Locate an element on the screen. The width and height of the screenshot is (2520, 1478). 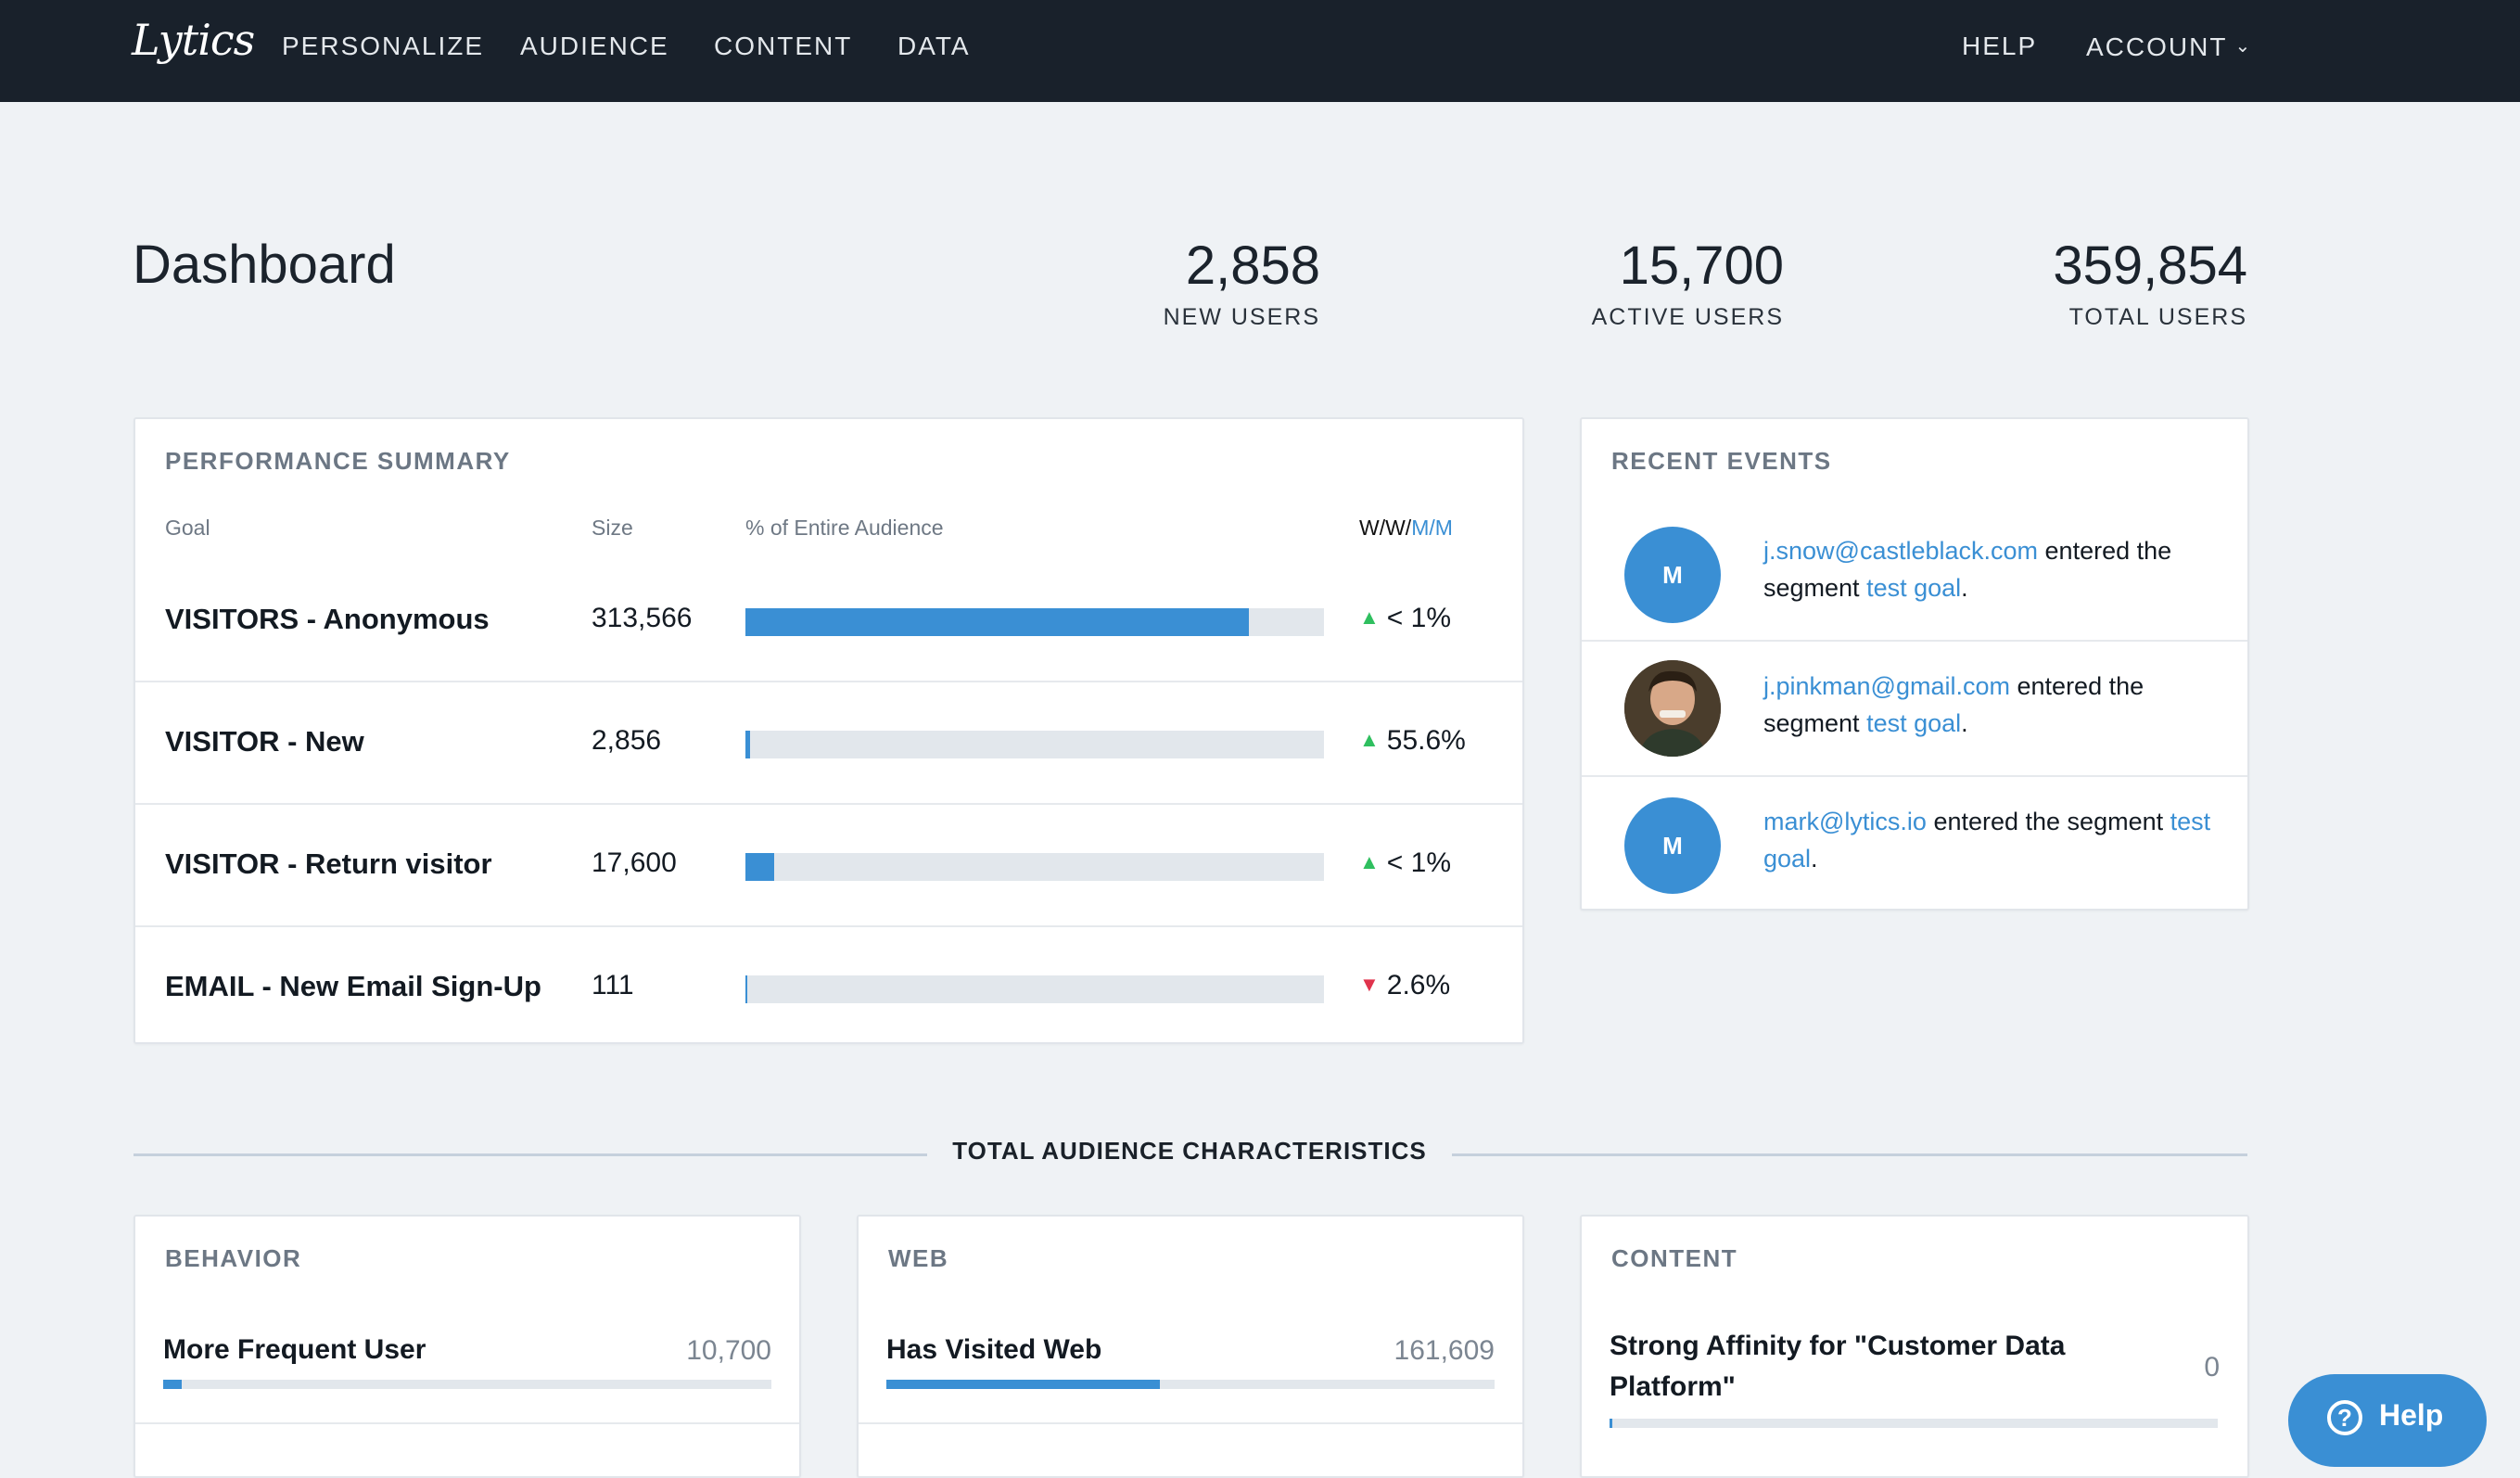
card-title: PERFORMANCE SUMMARY is located at coordinates (338, 461).